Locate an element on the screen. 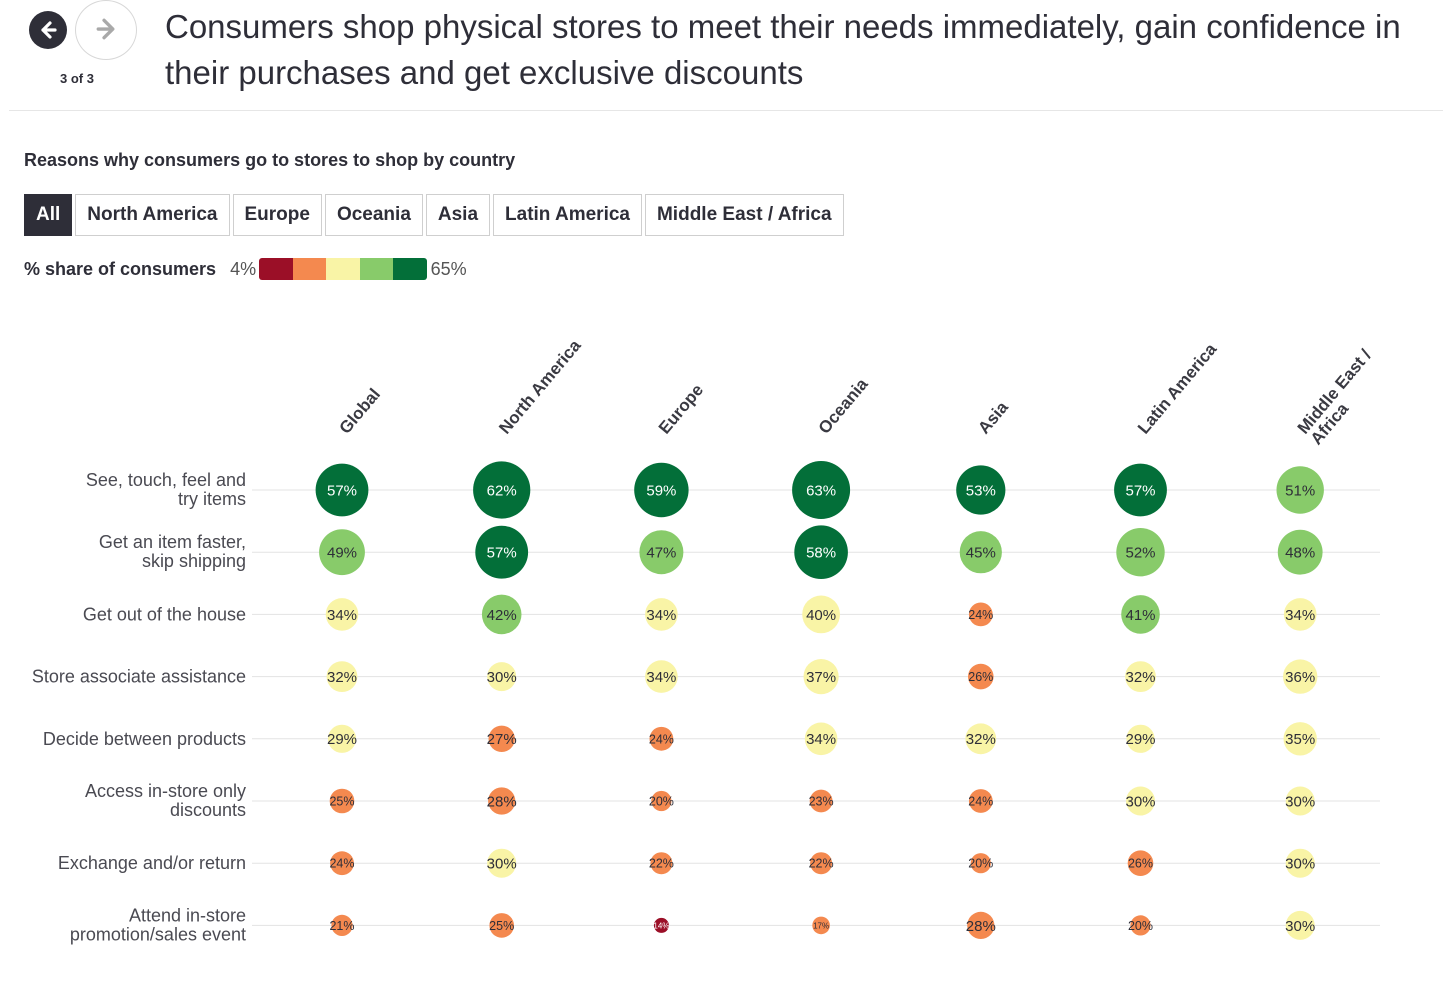 Image resolution: width=1443 pixels, height=988 pixels. row-label: Store associate assistance is located at coordinates (139, 677).